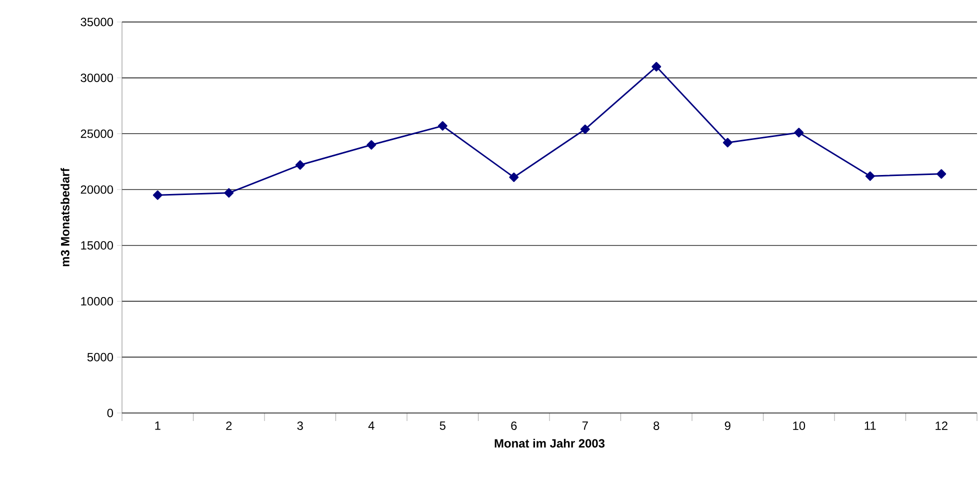 This screenshot has width=979, height=492. What do you see at coordinates (157, 426) in the screenshot?
I see `x-tick-label: 1` at bounding box center [157, 426].